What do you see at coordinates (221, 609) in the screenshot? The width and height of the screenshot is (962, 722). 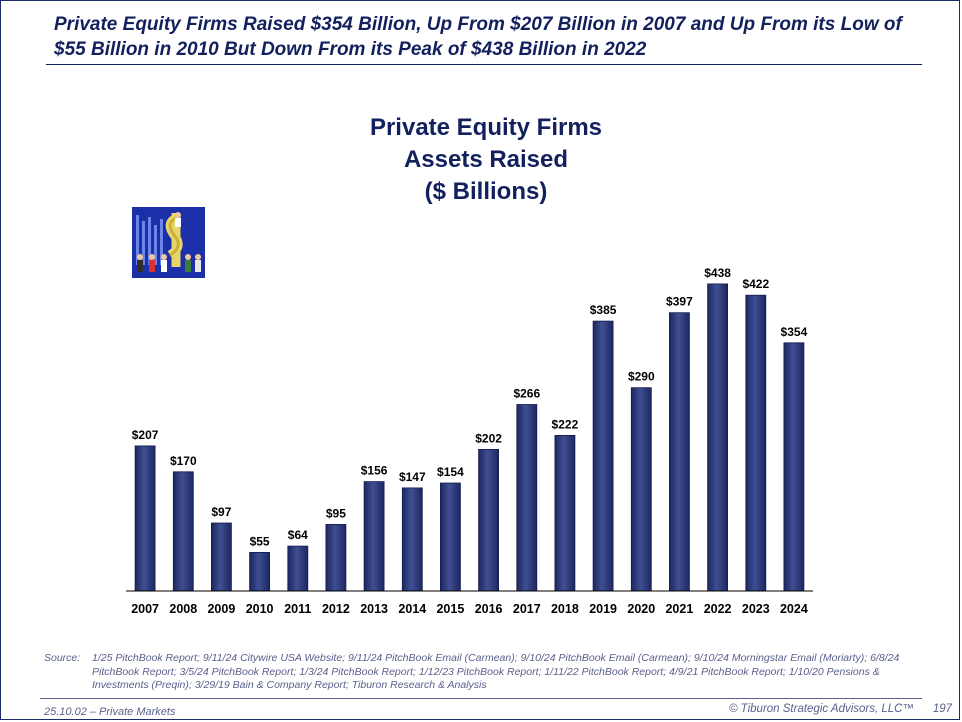 I see `x-tick-2009: 2009` at bounding box center [221, 609].